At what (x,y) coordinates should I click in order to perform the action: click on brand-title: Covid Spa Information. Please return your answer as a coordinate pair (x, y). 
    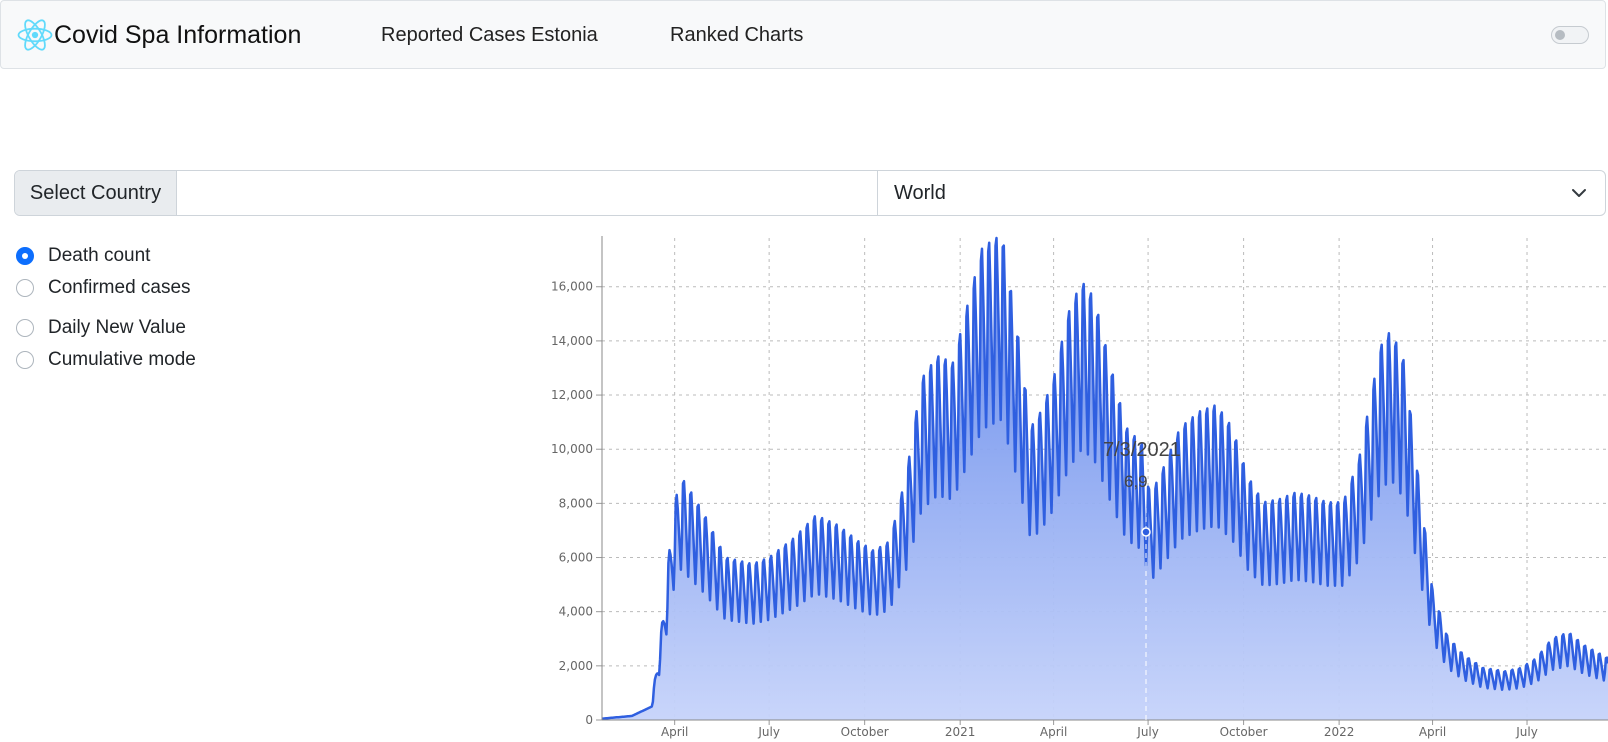
    Looking at the image, I should click on (178, 35).